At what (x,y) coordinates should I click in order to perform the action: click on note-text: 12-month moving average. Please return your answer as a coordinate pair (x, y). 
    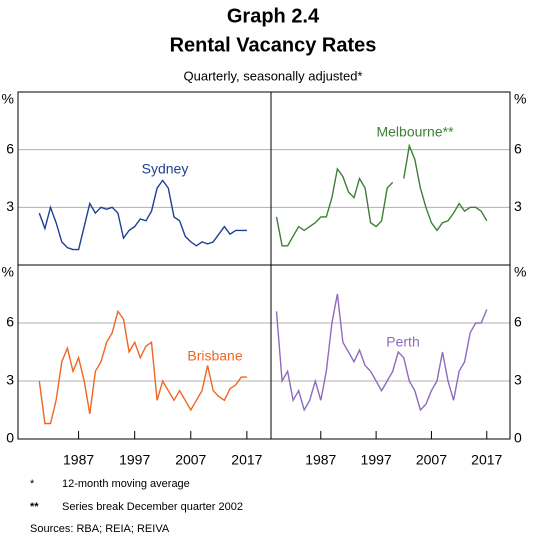
    Looking at the image, I should click on (126, 484).